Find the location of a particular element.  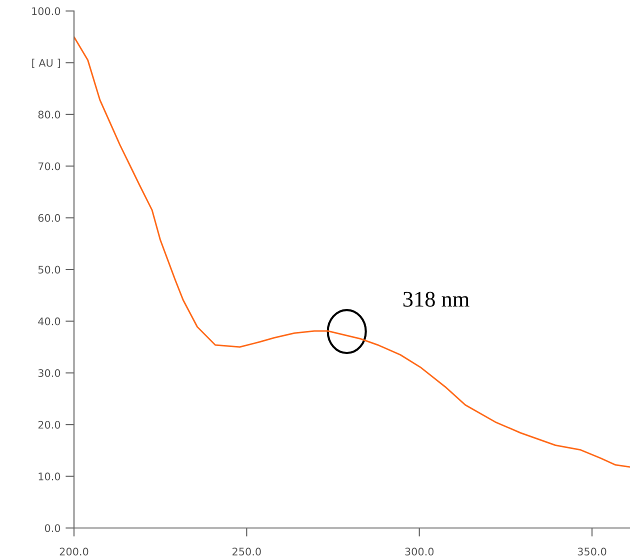

x-tick-label: 350.0 is located at coordinates (592, 552).